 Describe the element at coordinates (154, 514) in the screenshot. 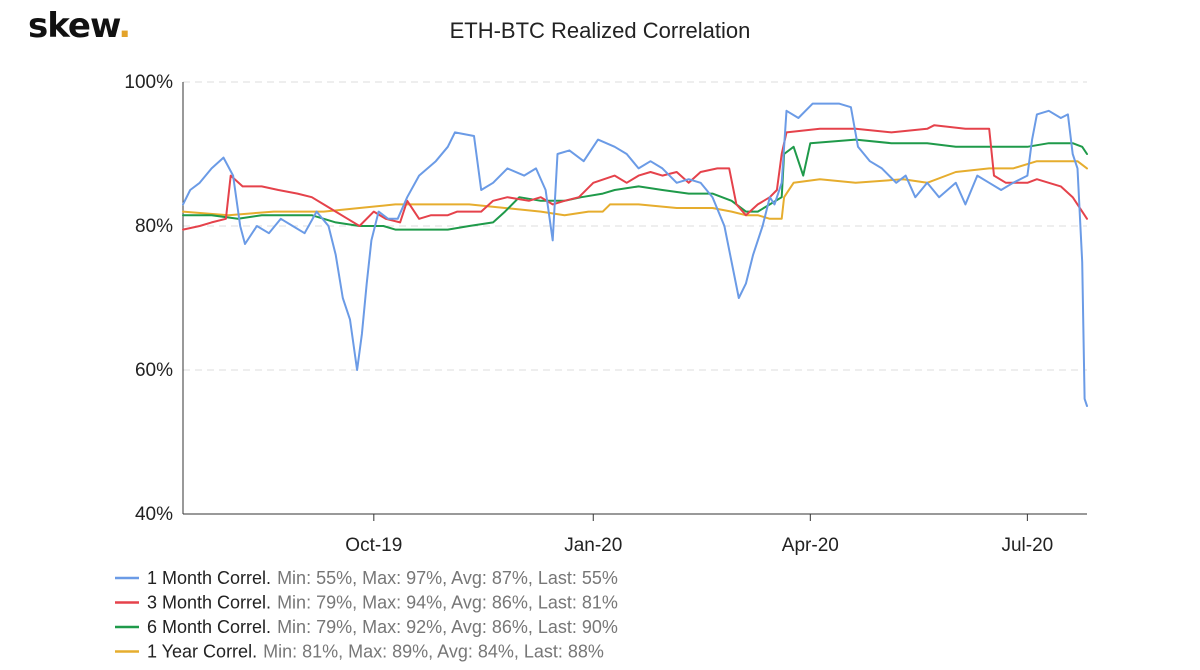

I see `y-tick-label: 40%` at that location.